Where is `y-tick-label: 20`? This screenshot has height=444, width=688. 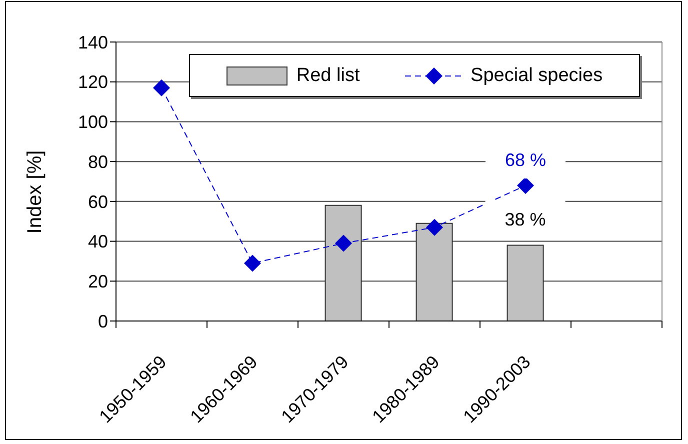
y-tick-label: 20 is located at coordinates (98, 282).